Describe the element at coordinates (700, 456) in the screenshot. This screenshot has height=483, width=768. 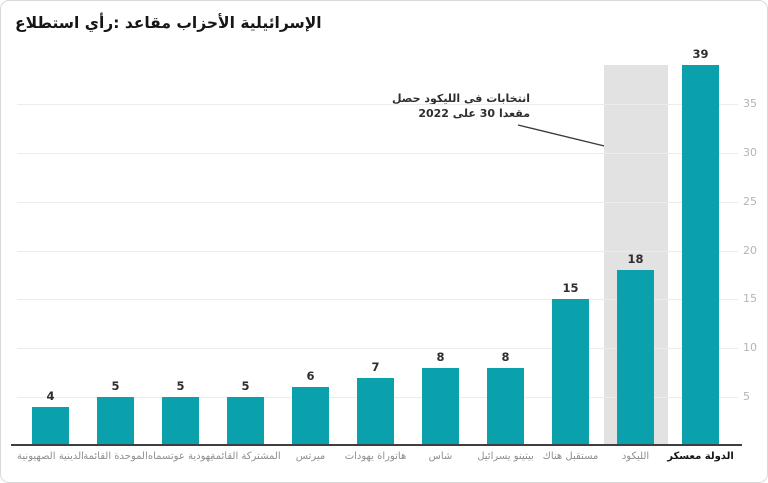
I see `x-axis-label: معسكر الدولة` at that location.